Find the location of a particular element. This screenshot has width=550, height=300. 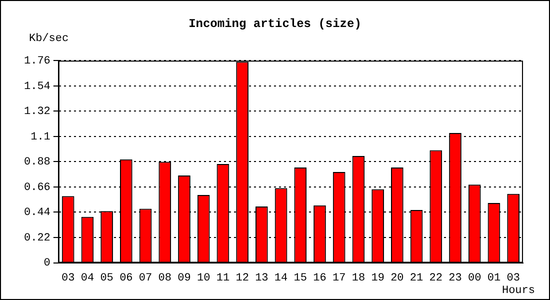

x-tick-label: 19 is located at coordinates (377, 278).